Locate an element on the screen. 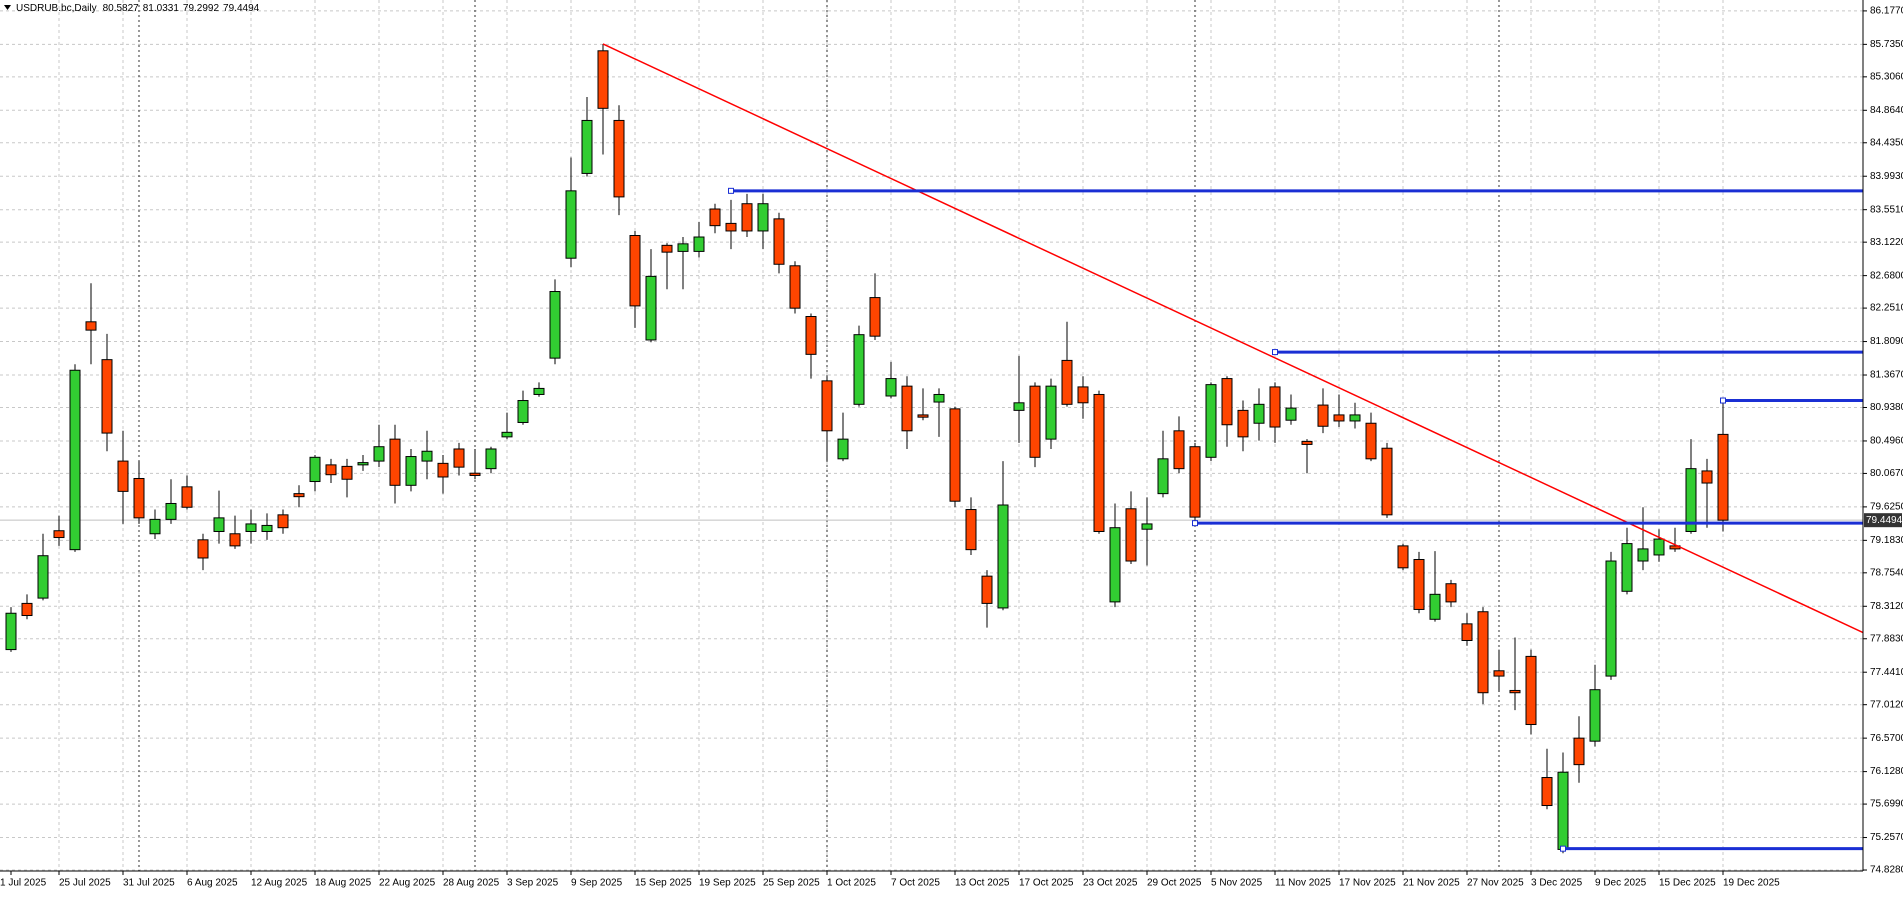 The height and width of the screenshot is (904, 1903). price-label: 79.4494 is located at coordinates (1884, 520).